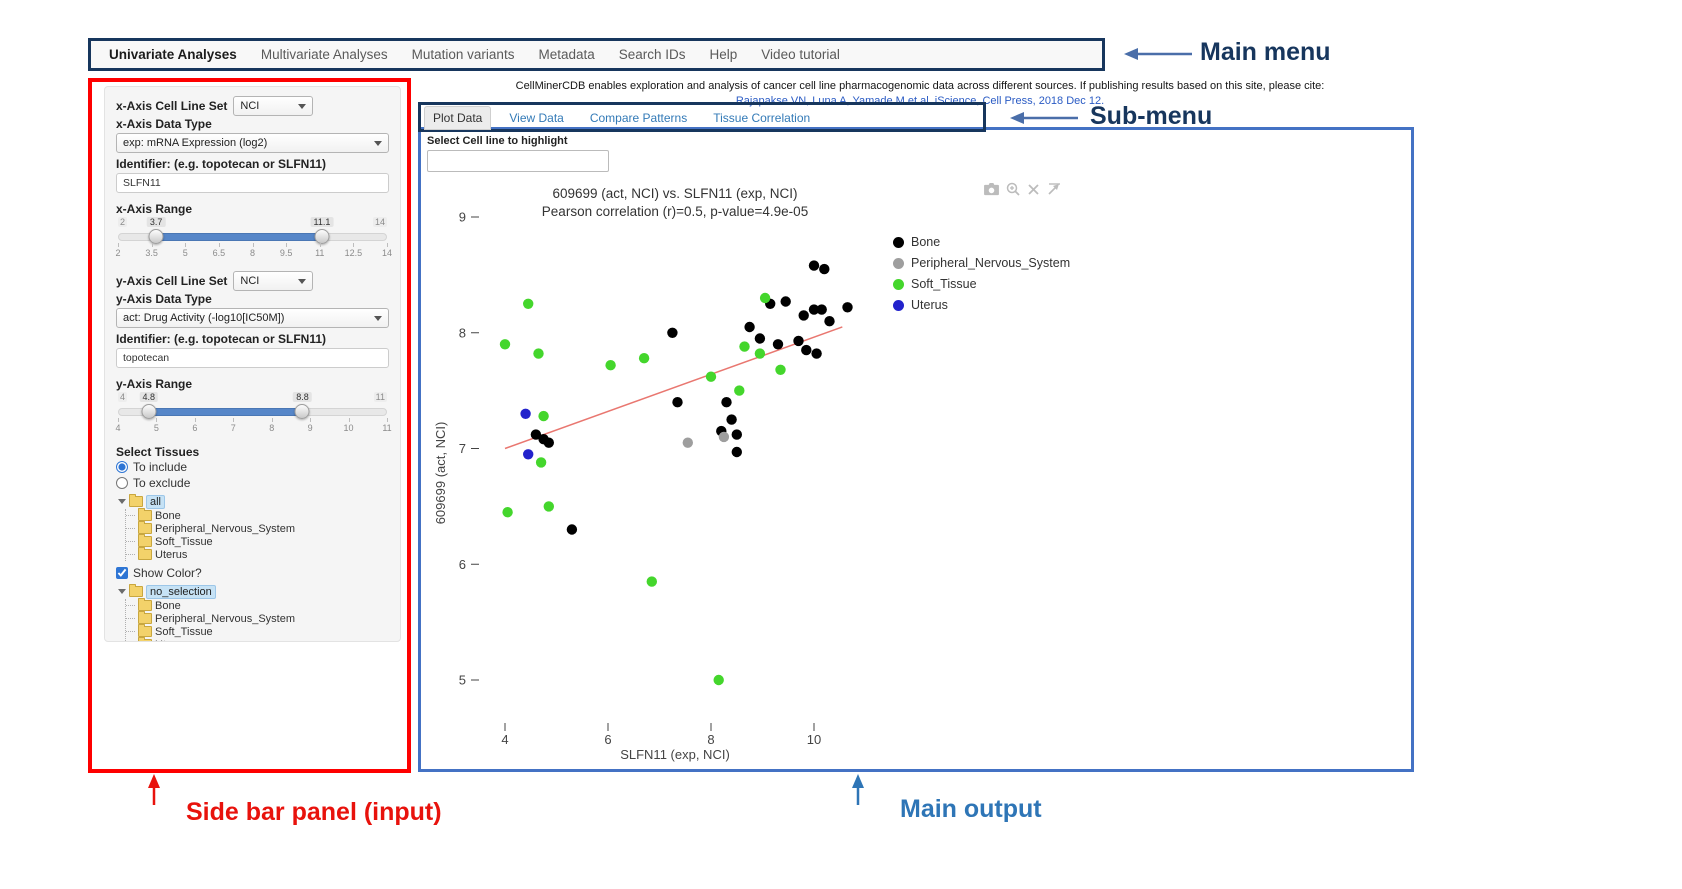 This screenshot has width=1682, height=889. What do you see at coordinates (1044, 120) in the screenshot?
I see `submenu-arrow-icon` at bounding box center [1044, 120].